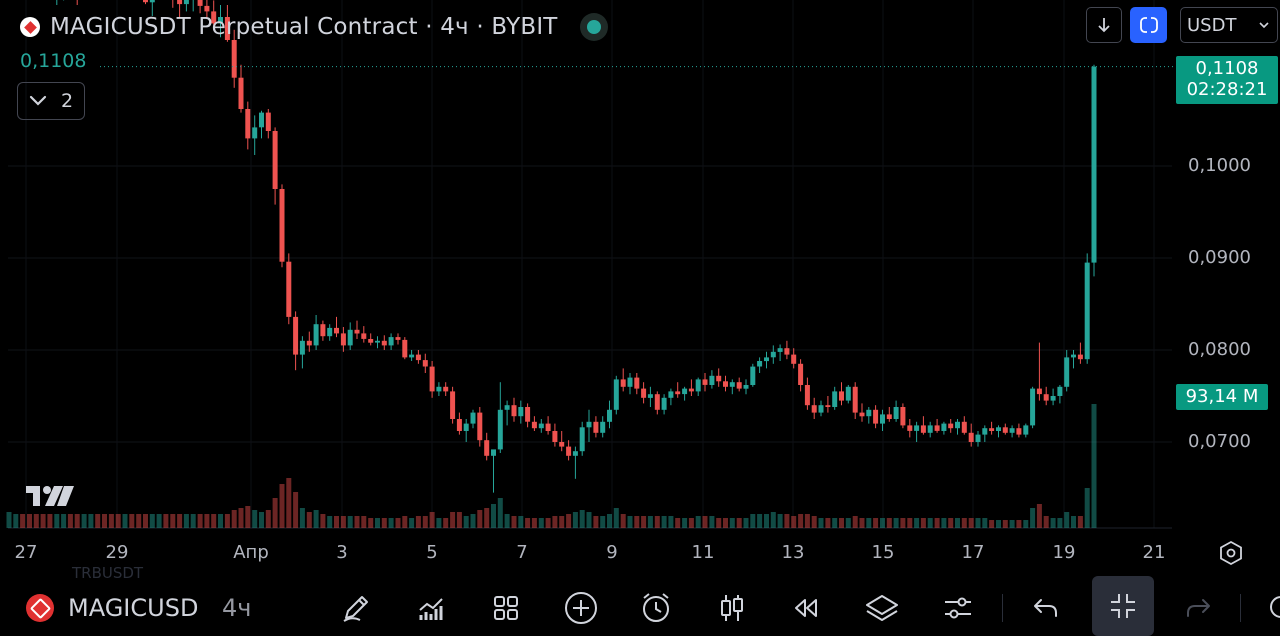 This screenshot has width=1280, height=636. Describe the element at coordinates (581, 608) in the screenshot. I see `add-button` at that location.